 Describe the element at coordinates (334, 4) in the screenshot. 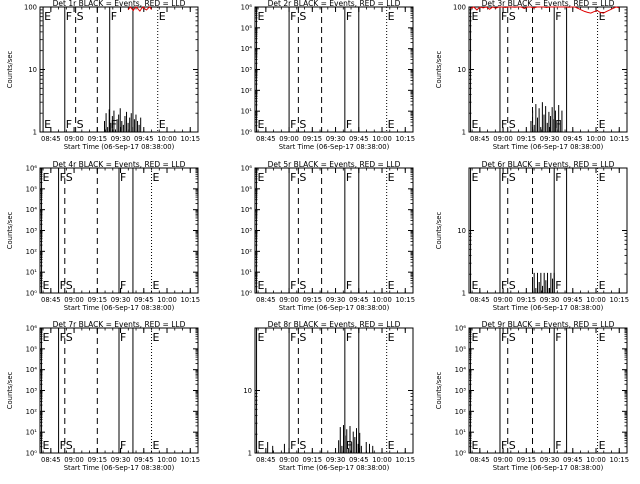

I see `panel-title: Det 2r BLACK = Events, RED = LLD` at that location.